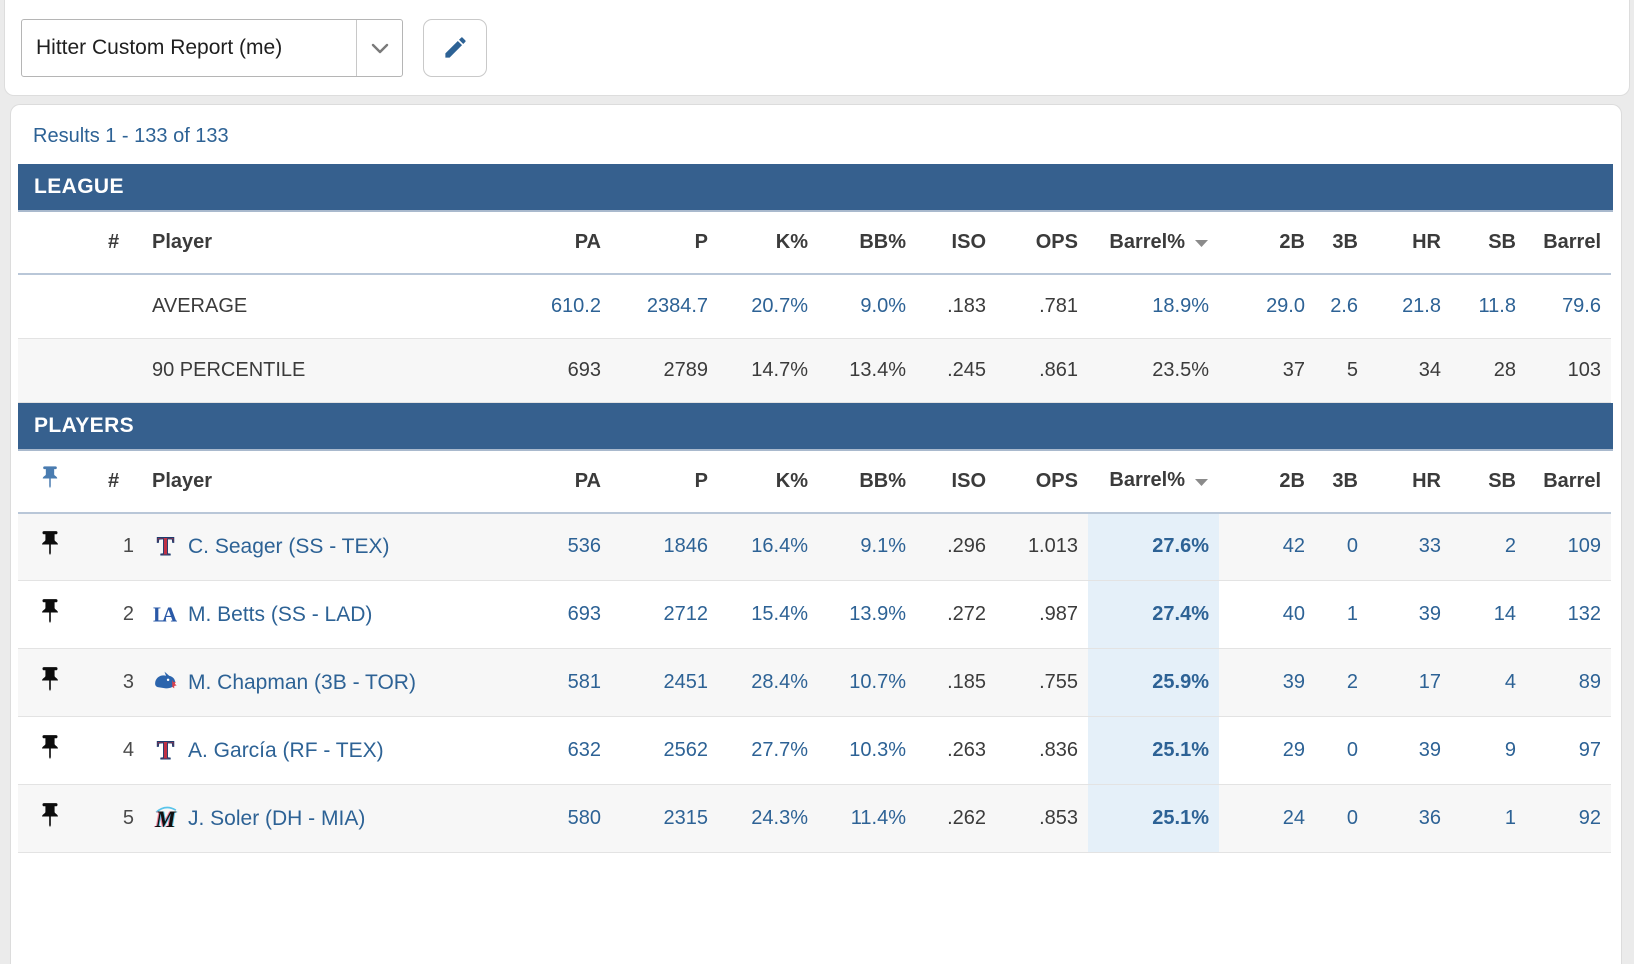  I want to click on stat-cell: 1, so click(1352, 614).